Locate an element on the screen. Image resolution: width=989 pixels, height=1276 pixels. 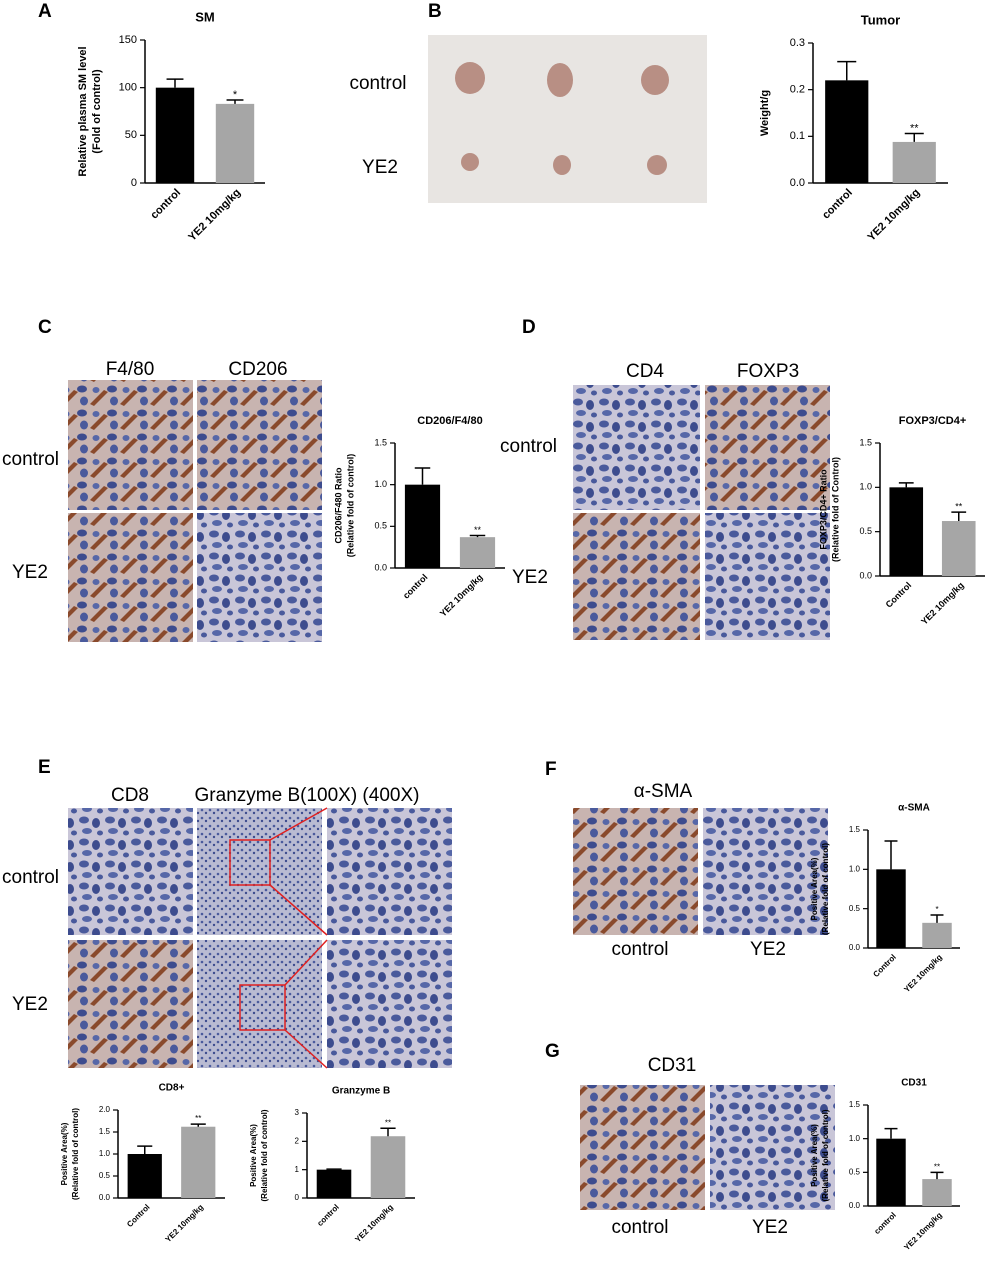
y-axis-label: CD206/F480 Ratio is located at coordinates (338, 505).